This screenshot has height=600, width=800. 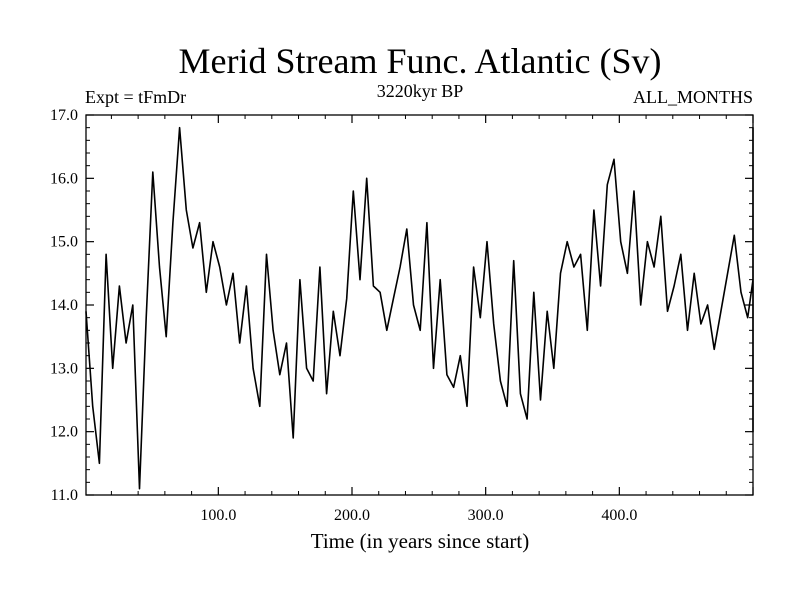 What do you see at coordinates (64, 495) in the screenshot?
I see `y-tick-label: 11.0` at bounding box center [64, 495].